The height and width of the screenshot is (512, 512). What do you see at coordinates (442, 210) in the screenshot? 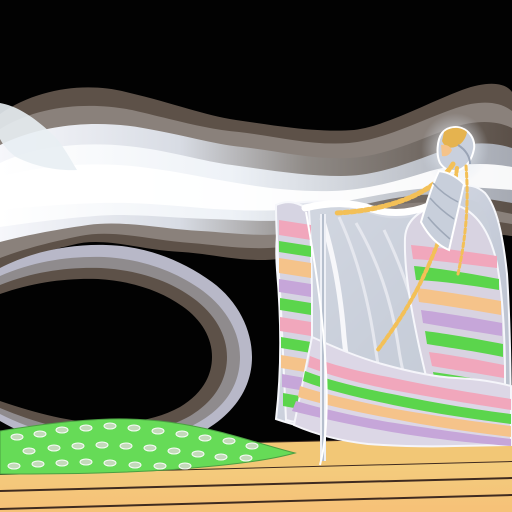
I see `bodice-detail` at bounding box center [442, 210].